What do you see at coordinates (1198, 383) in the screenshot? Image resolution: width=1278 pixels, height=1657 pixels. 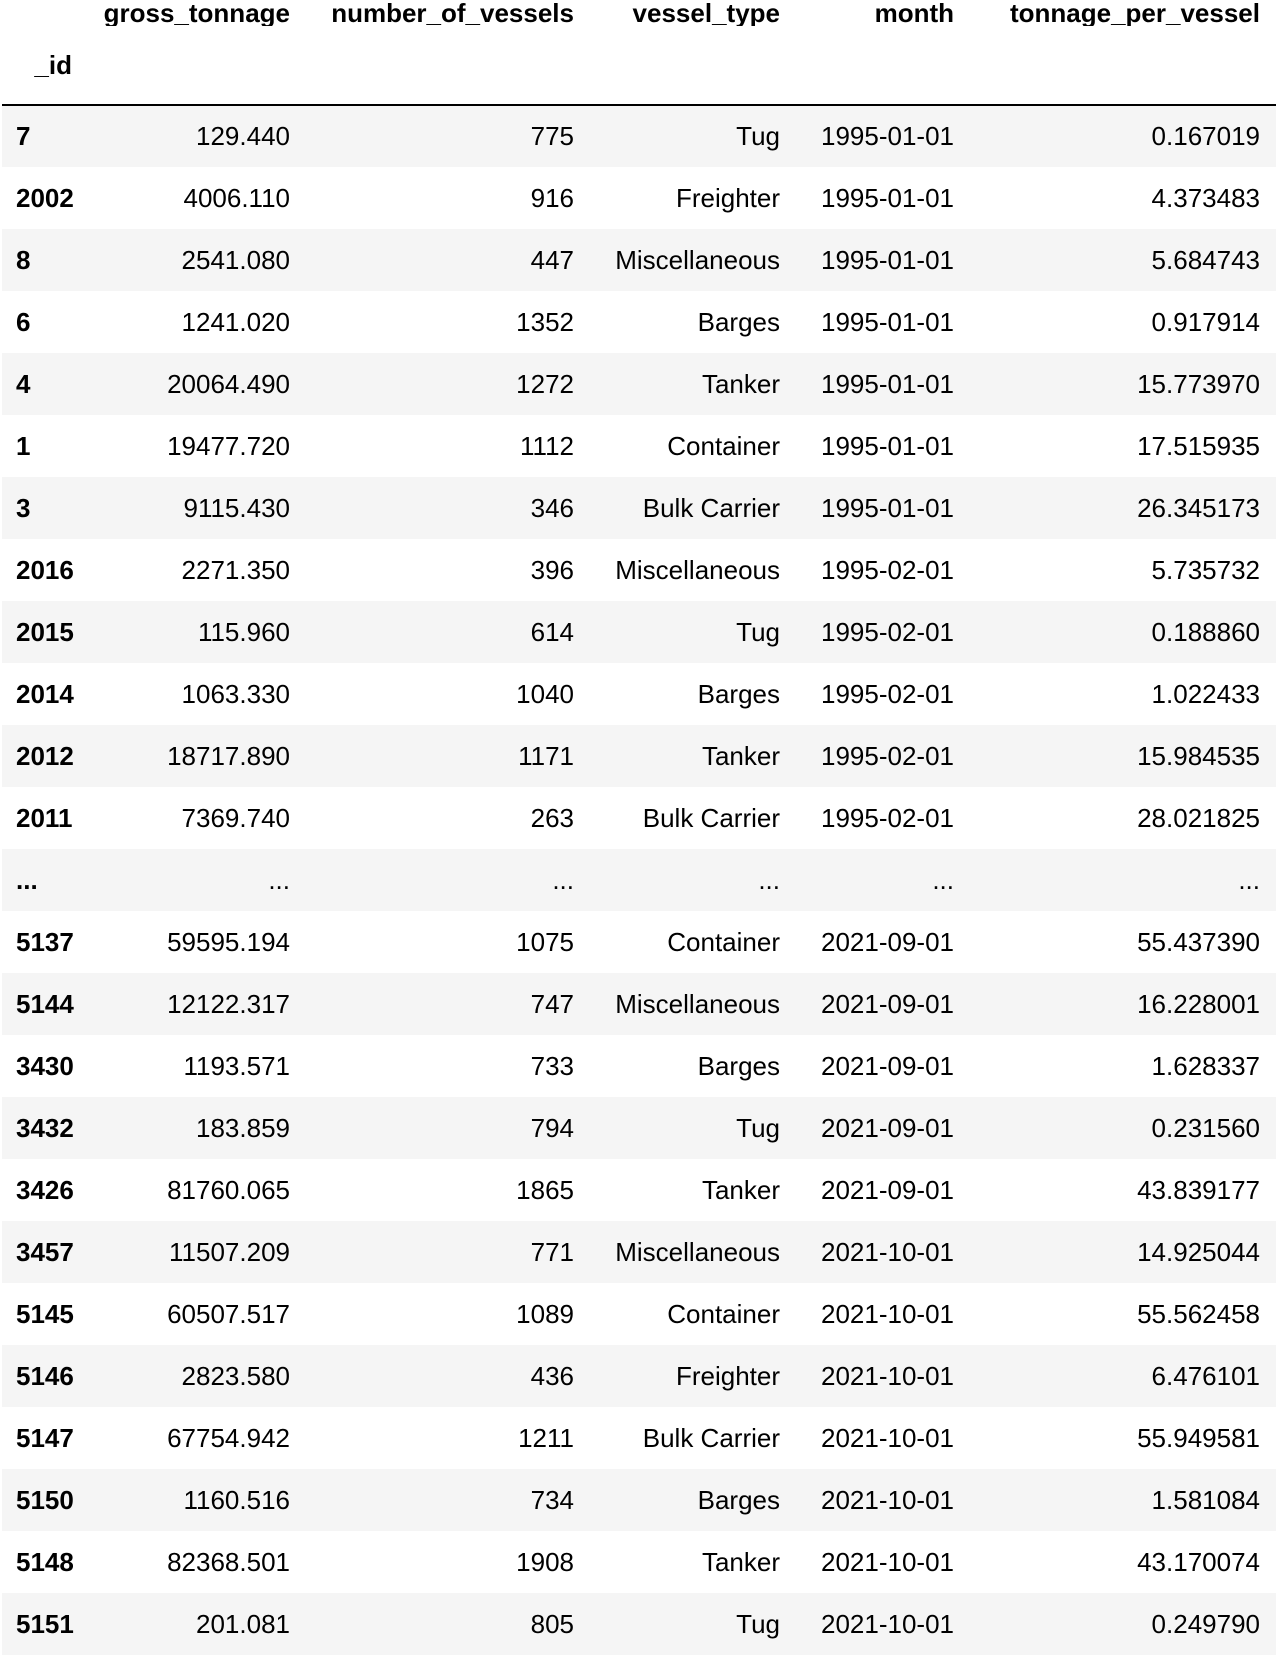 I see `tonnage-per-vessel-cell: 15.773970` at bounding box center [1198, 383].